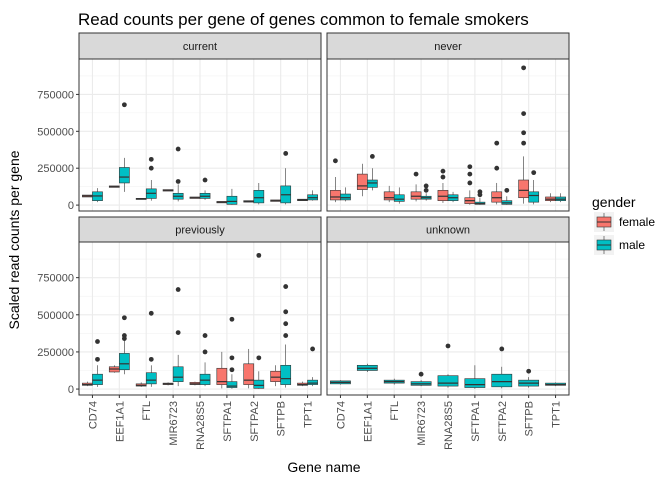  What do you see at coordinates (637, 222) in the screenshot?
I see `legend-label: female` at bounding box center [637, 222].